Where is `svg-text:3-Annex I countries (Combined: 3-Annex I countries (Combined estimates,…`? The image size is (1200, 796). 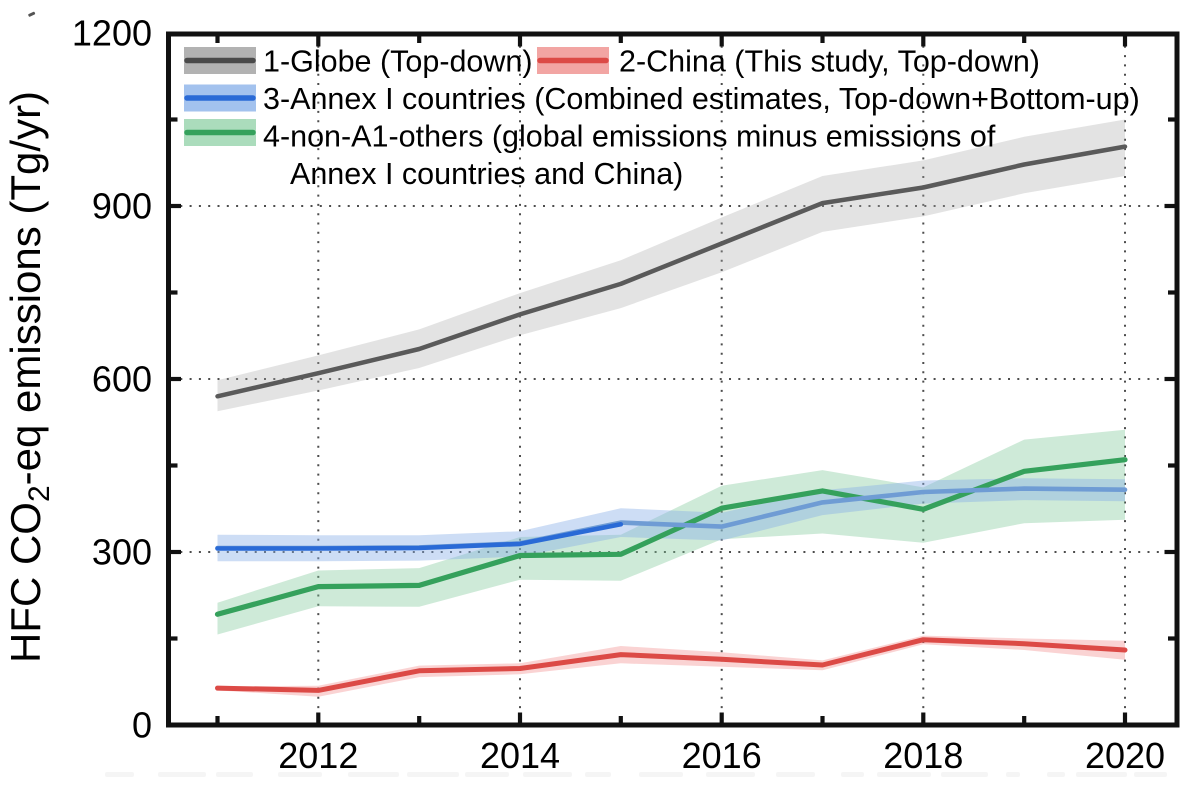
svg-text:3-Annex I countries (Combined: 3-Annex I countries (Combined estimates,… is located at coordinates (701, 99).